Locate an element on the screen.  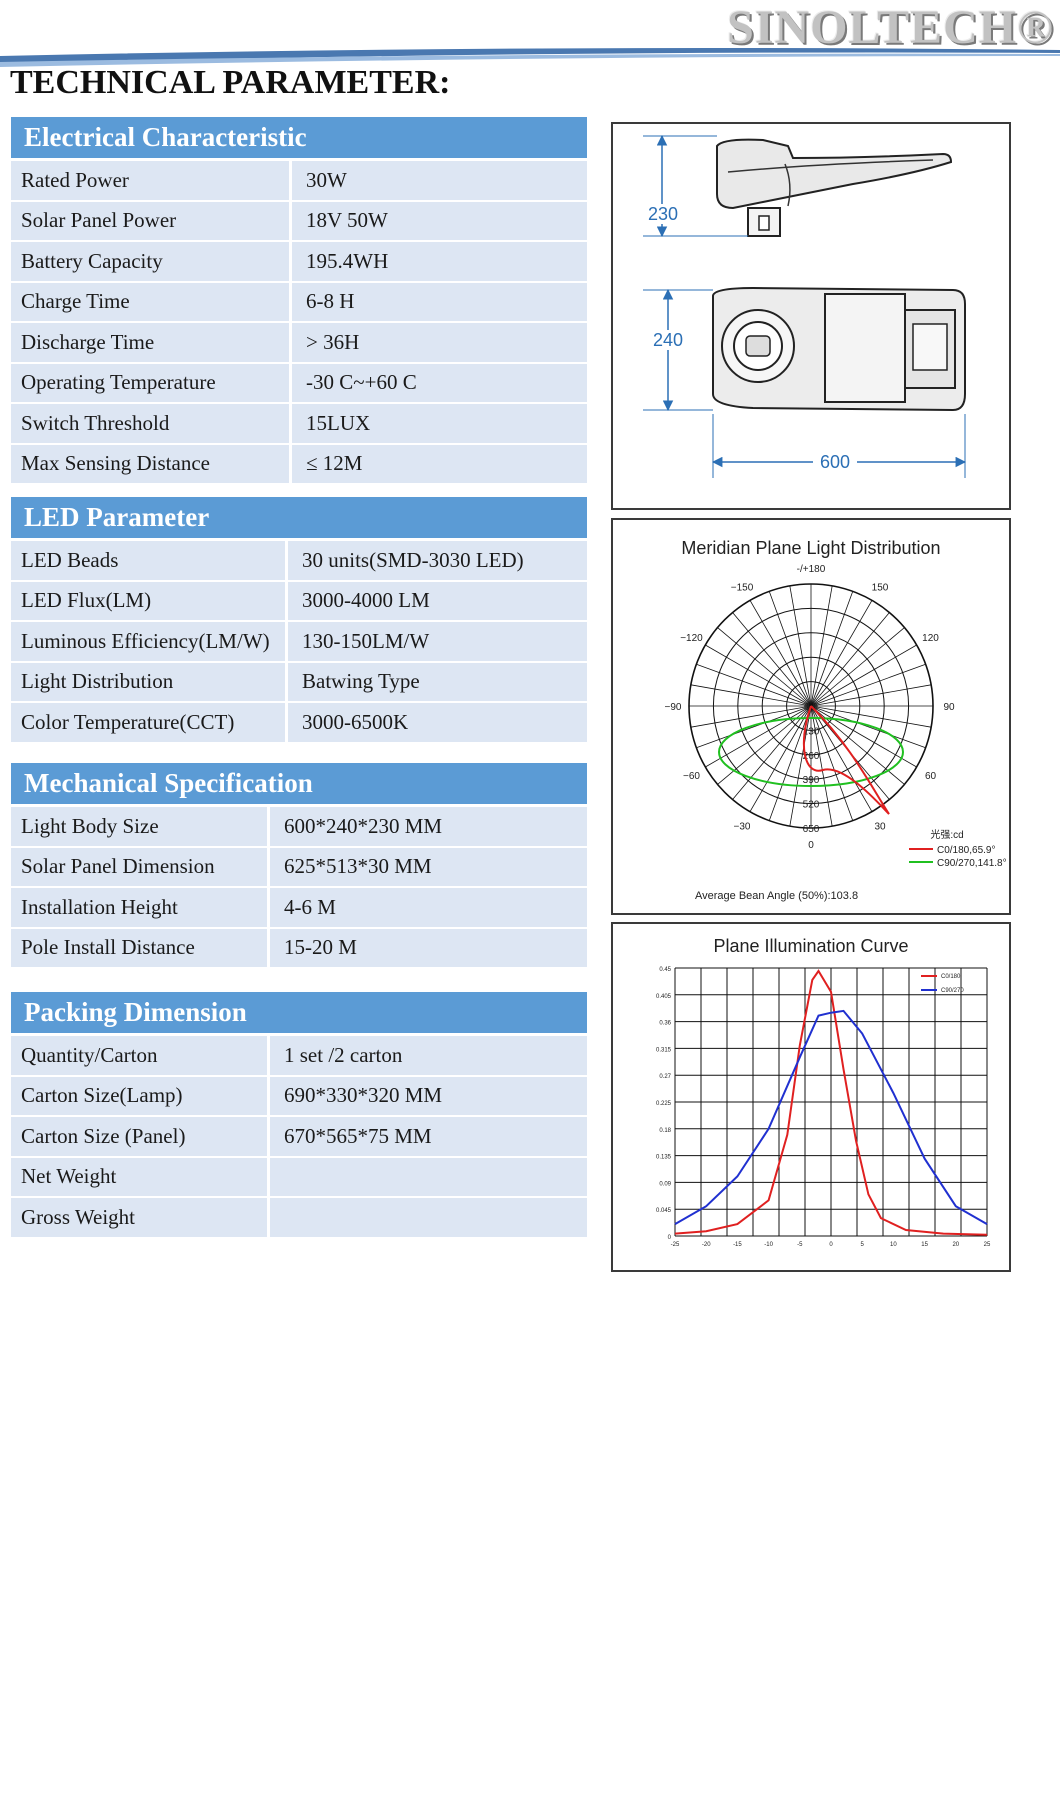
polar-angle-label: 60 is located at coordinates (931, 776).